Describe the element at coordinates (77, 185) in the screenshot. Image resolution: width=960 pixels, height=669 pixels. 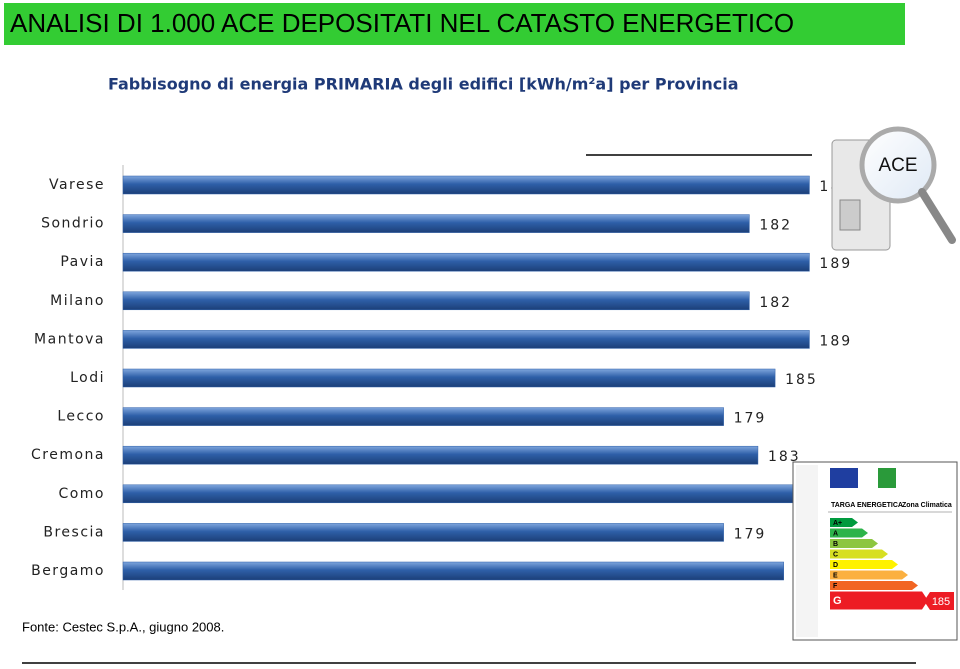
I see `category-label: Varese` at that location.